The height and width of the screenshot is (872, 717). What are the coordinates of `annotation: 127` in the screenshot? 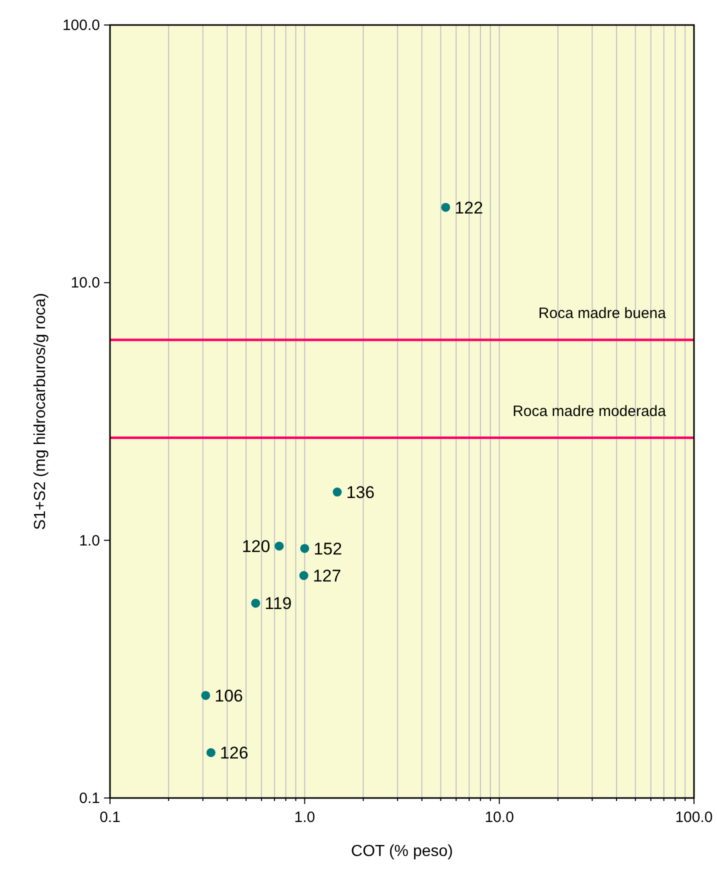 It's located at (327, 576).